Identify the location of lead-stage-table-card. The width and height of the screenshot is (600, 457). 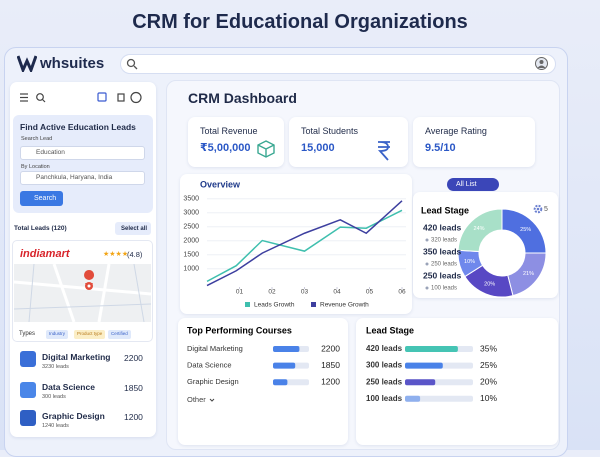
(457, 381).